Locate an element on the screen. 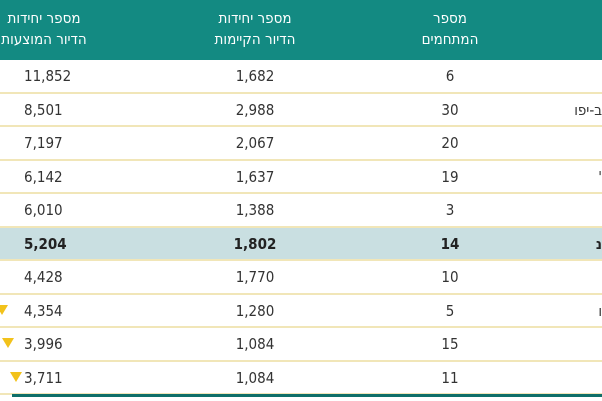 The width and height of the screenshot is (602, 401). cell-city: ו is located at coordinates (600, 310).